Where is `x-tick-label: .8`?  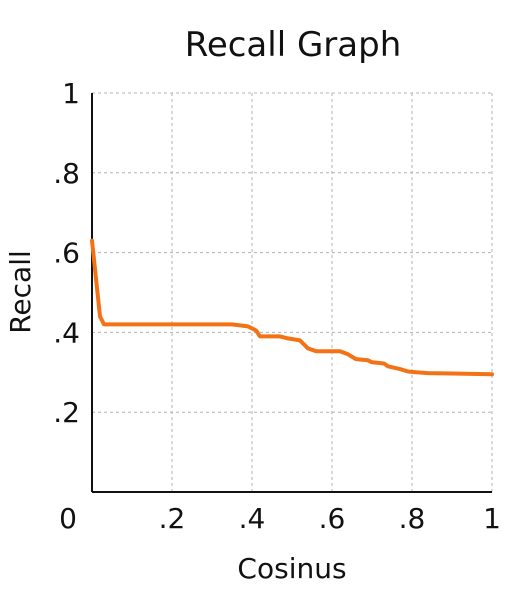
x-tick-label: .8 is located at coordinates (412, 518).